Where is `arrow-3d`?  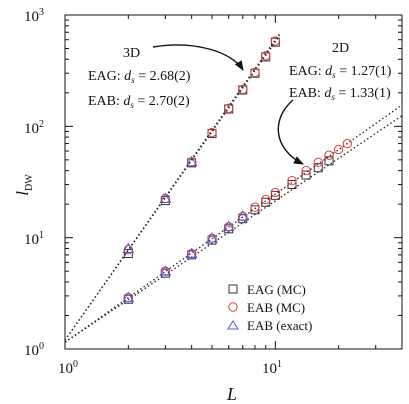 arrow-3d is located at coordinates (198, 57).